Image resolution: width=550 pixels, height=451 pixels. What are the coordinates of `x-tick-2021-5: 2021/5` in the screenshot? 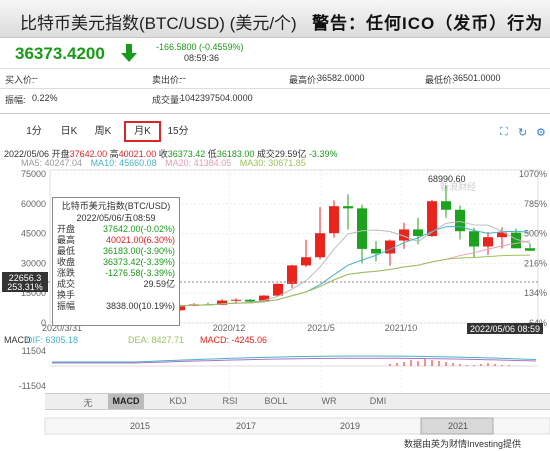 It's located at (321, 328).